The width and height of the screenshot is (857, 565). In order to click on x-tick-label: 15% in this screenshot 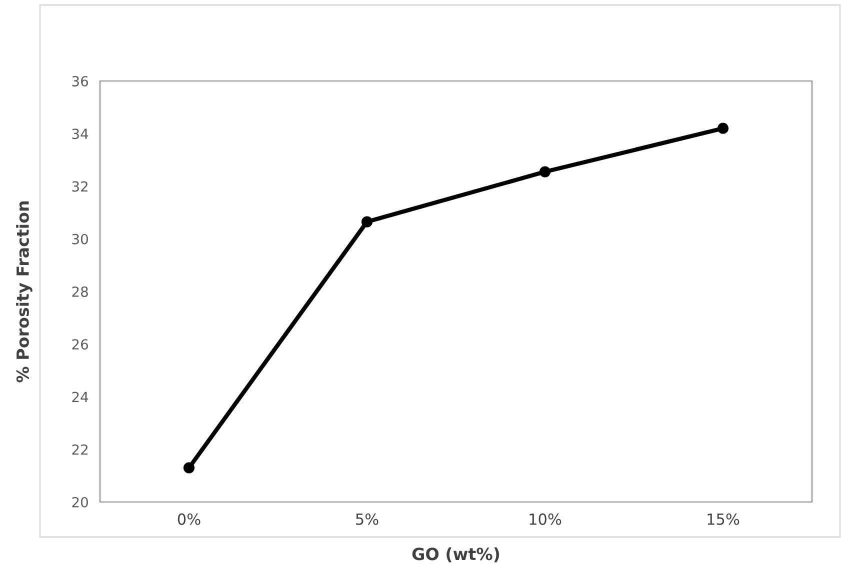, I will do `click(724, 519)`.